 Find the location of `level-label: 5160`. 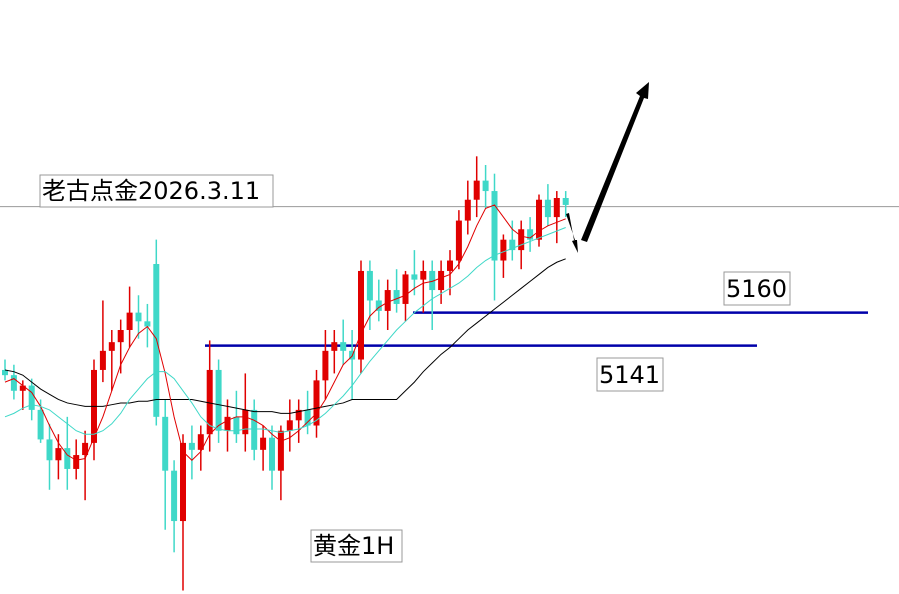

level-label: 5160 is located at coordinates (756, 289).